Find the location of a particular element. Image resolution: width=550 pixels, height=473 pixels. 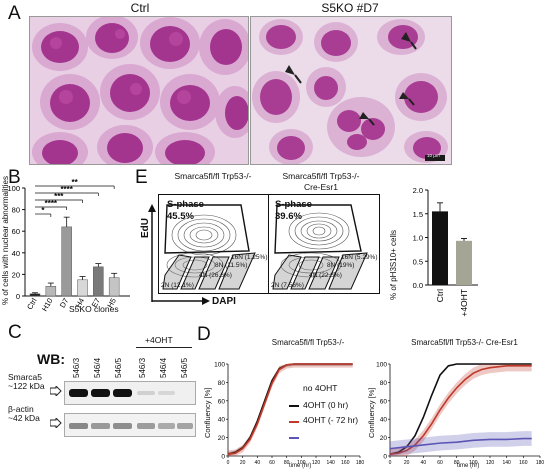

category-label: Ctrl is located at coordinates (440, 295).